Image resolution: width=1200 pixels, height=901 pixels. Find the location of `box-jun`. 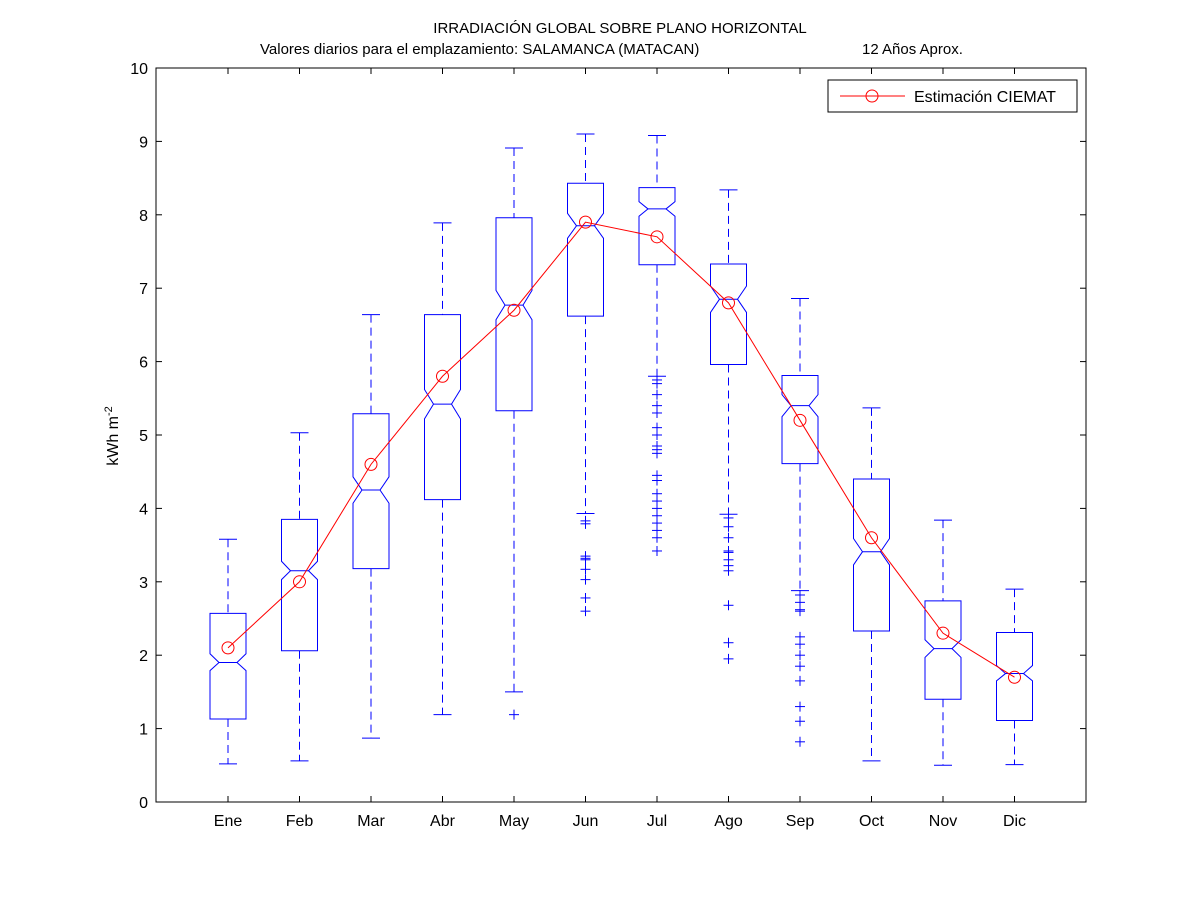

box-jun is located at coordinates (585, 375).